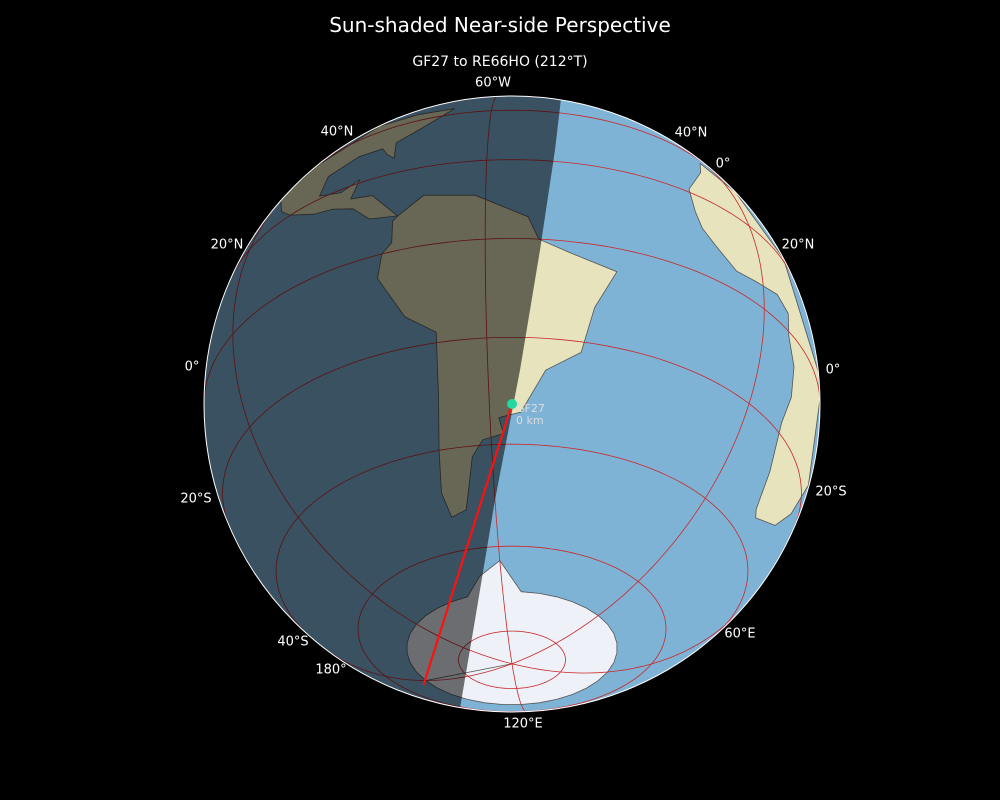 The height and width of the screenshot is (800, 1000). I want to click on label-lat-0-right: 0°, so click(833, 370).